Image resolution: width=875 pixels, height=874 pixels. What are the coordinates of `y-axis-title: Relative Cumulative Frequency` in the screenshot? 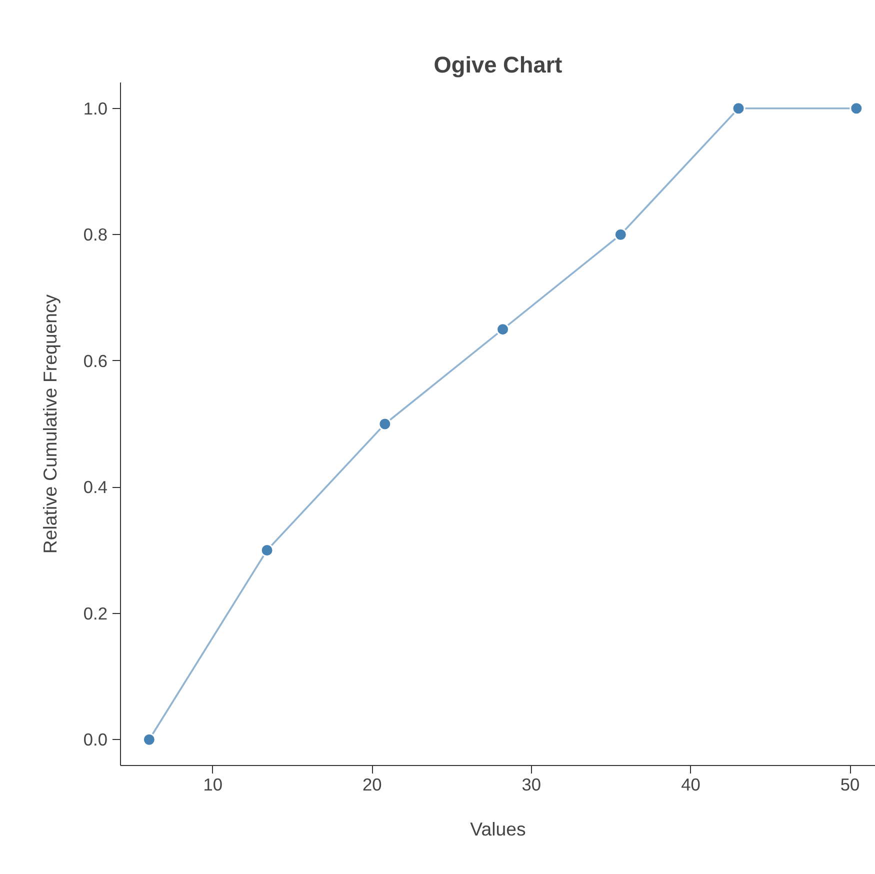 It's located at (49, 424).